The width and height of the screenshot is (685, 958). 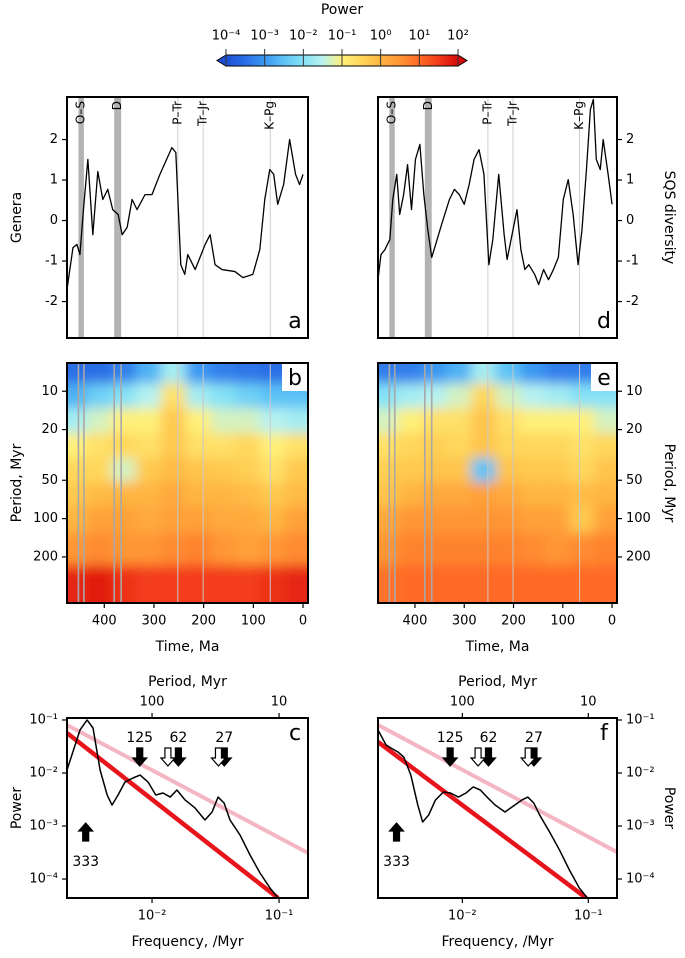 I want to click on peak-arrow, so click(x=86, y=832).